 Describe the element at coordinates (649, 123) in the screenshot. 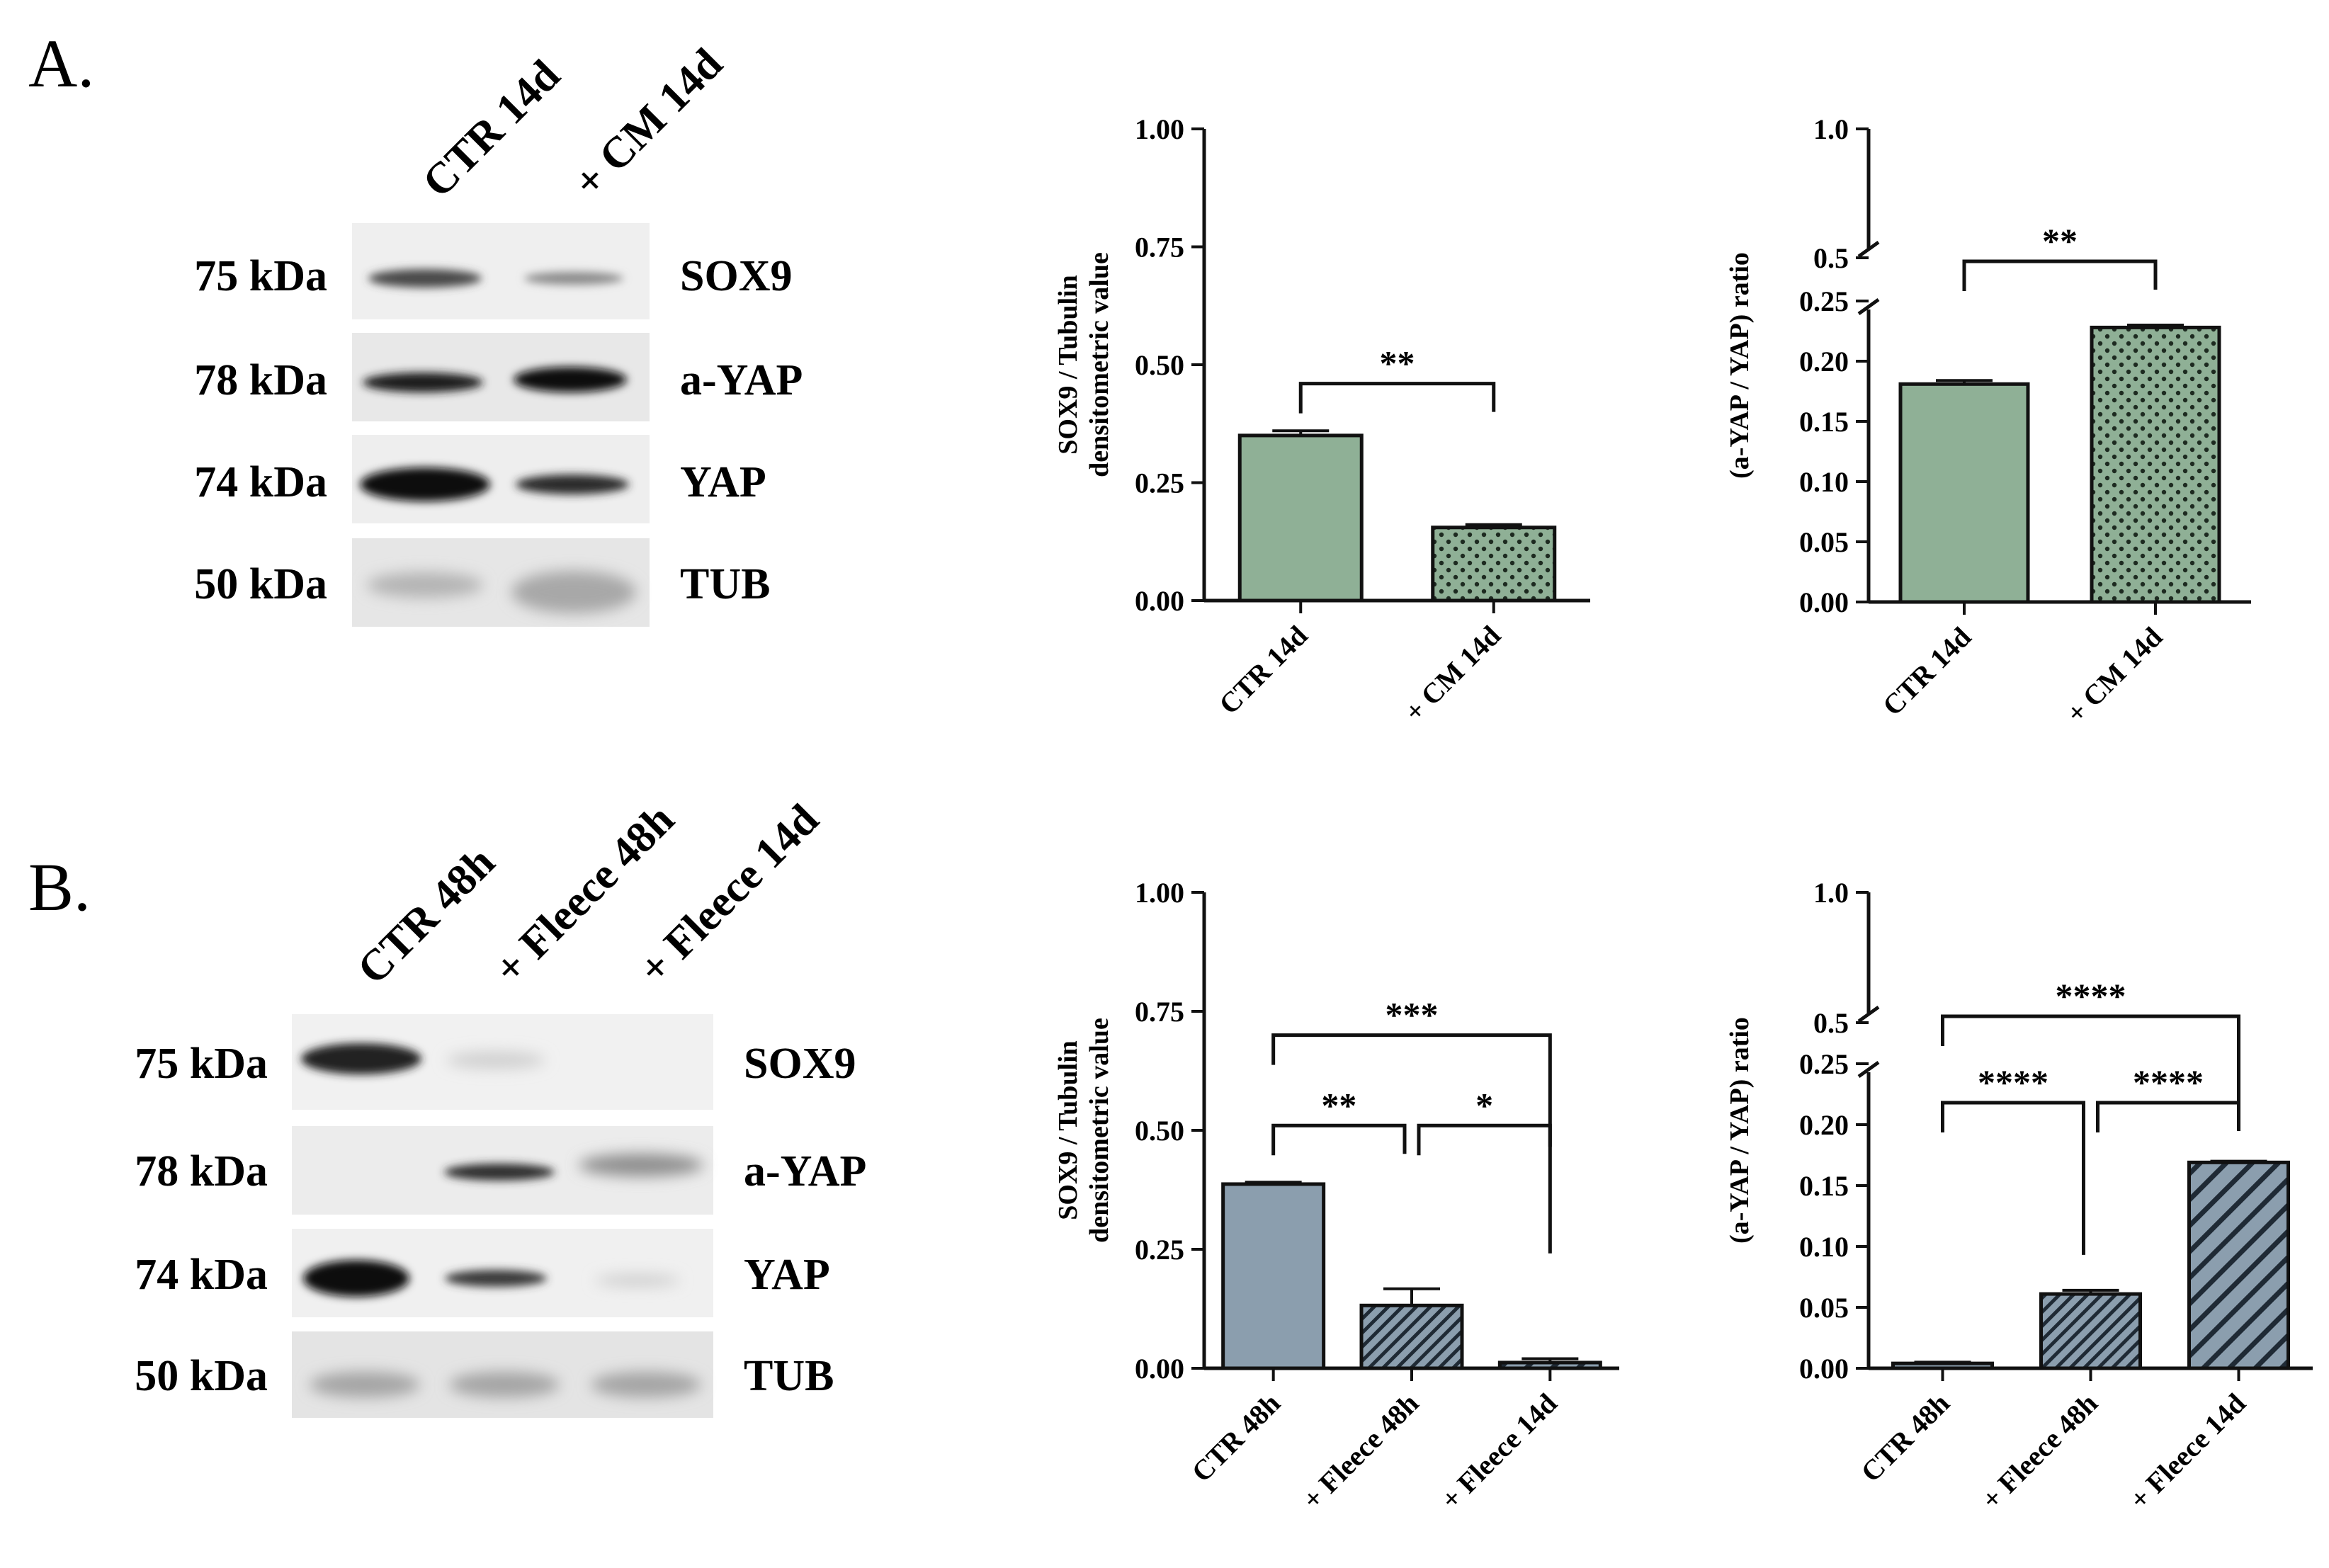

I see `lane-label: + CM 14d` at that location.